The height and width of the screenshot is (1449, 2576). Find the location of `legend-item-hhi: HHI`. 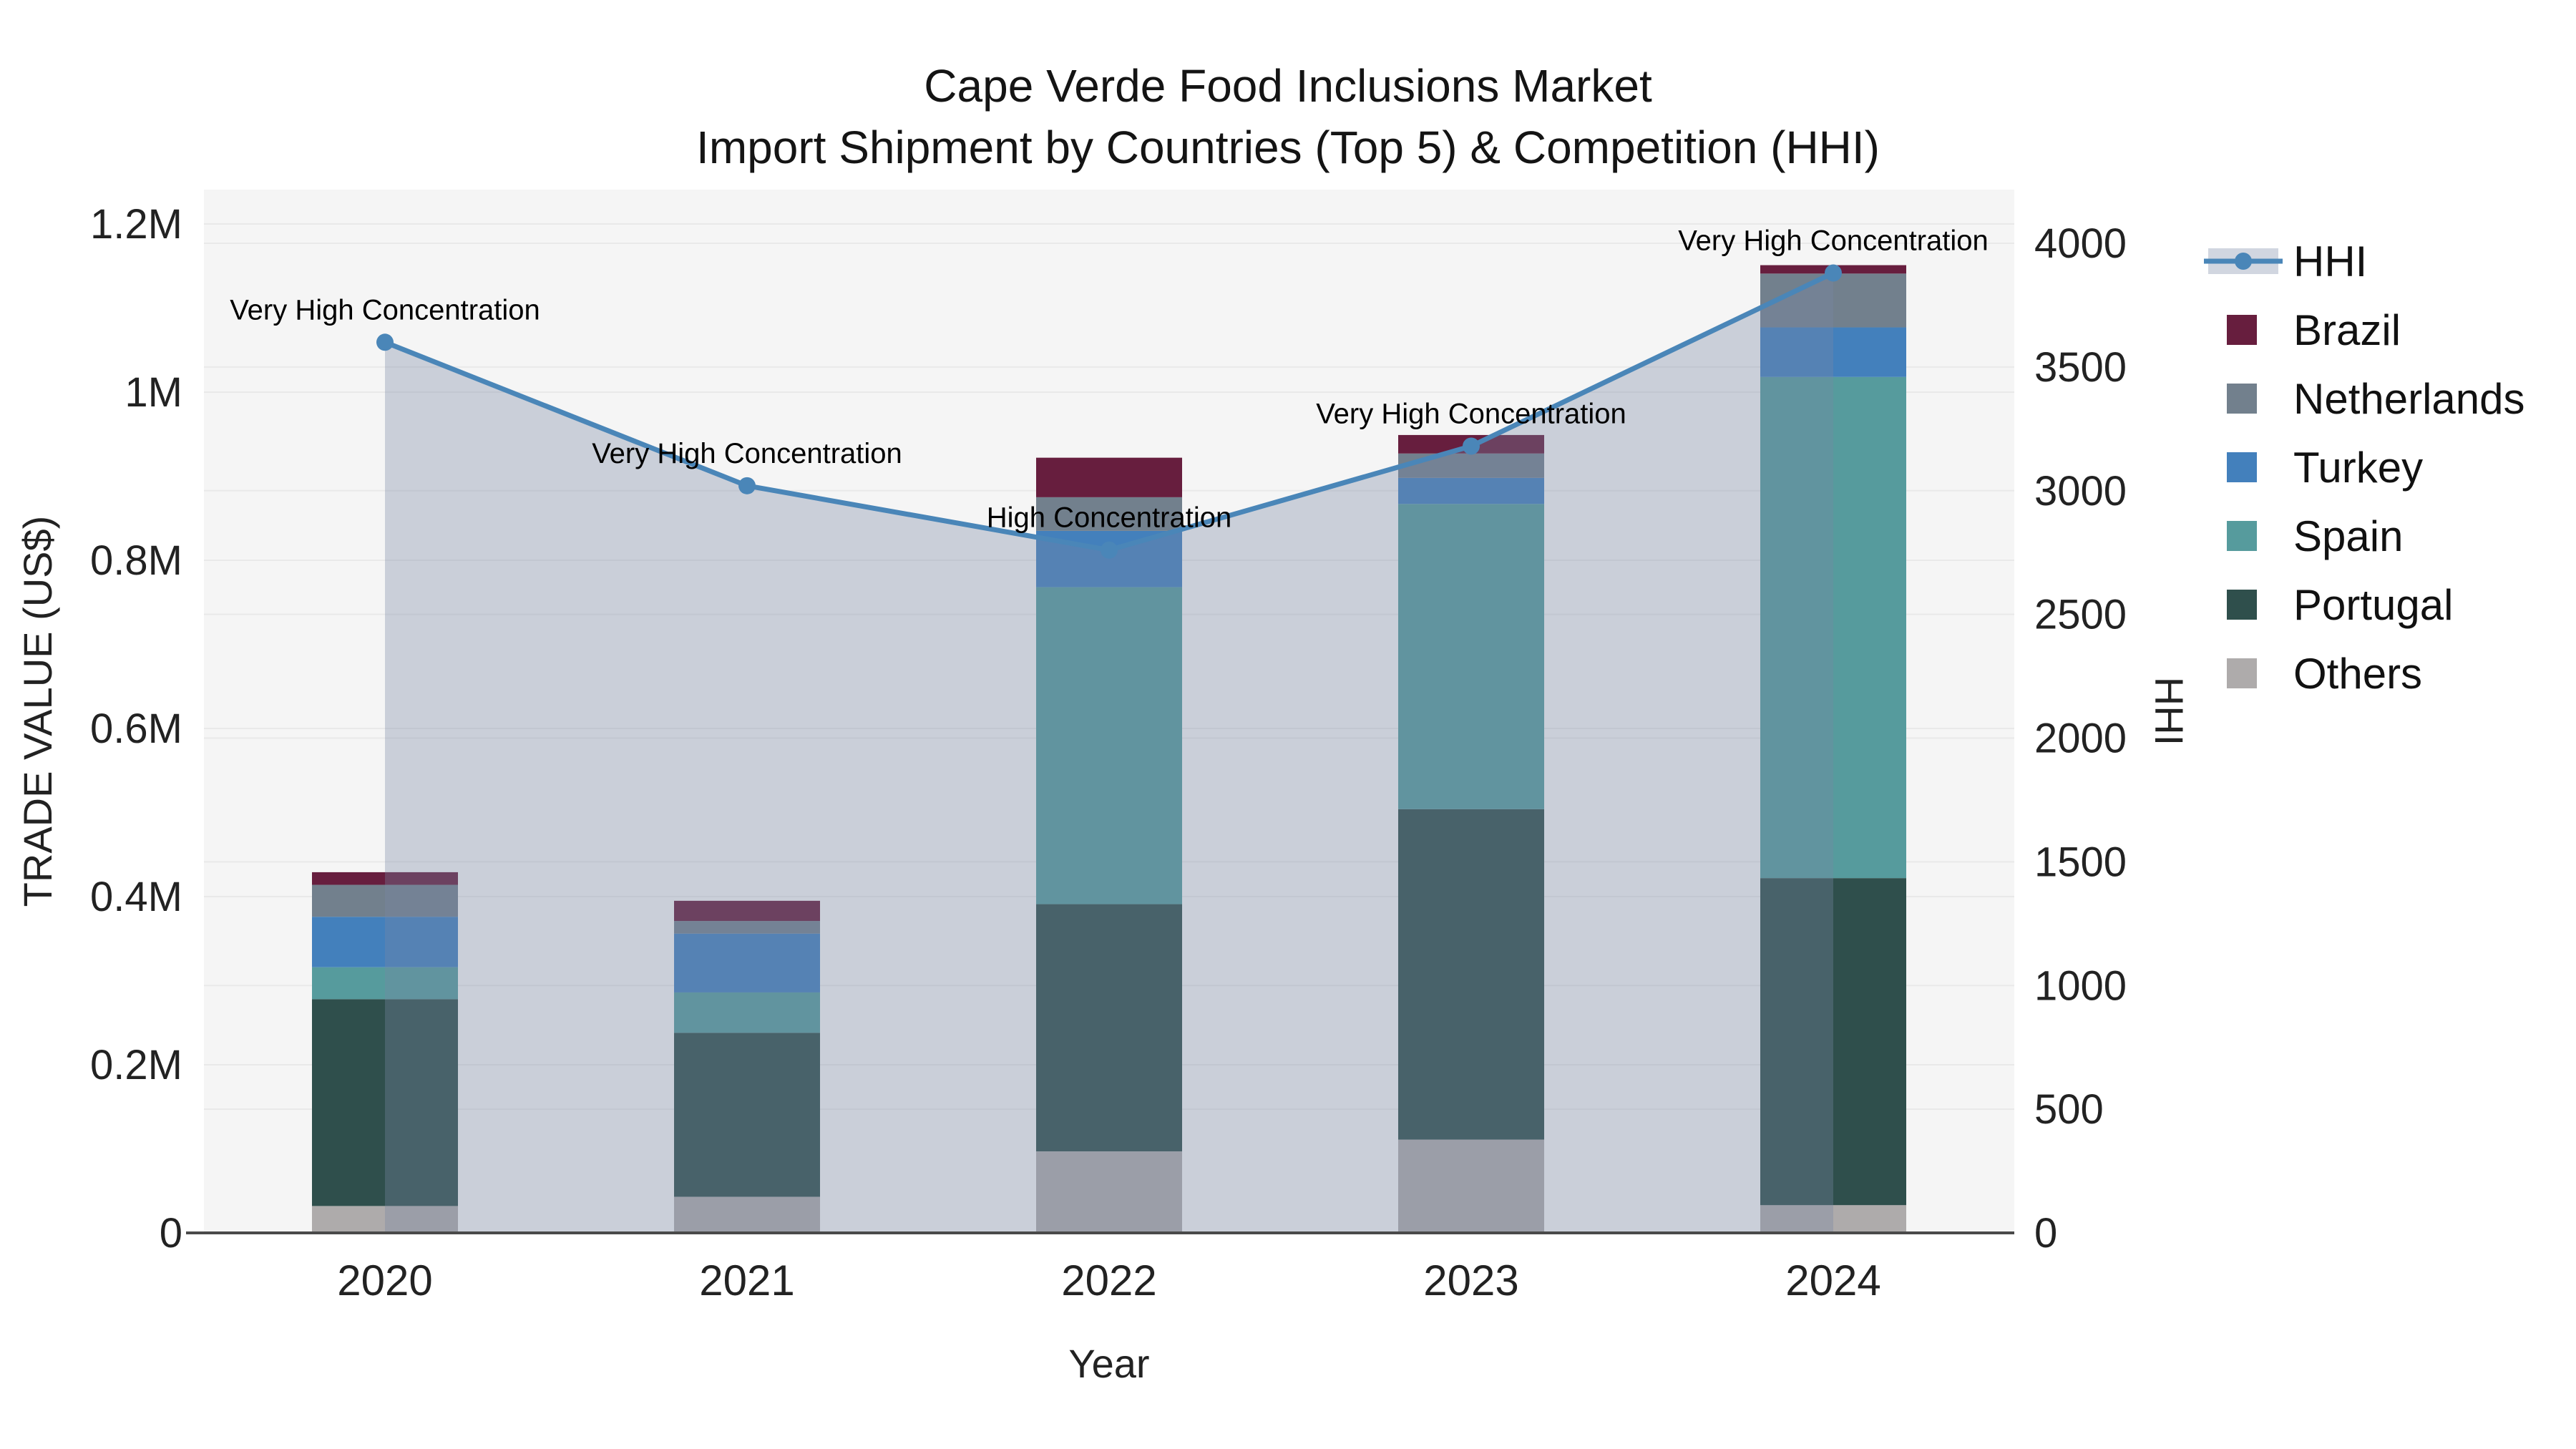

legend-item-hhi: HHI is located at coordinates (2285, 262).